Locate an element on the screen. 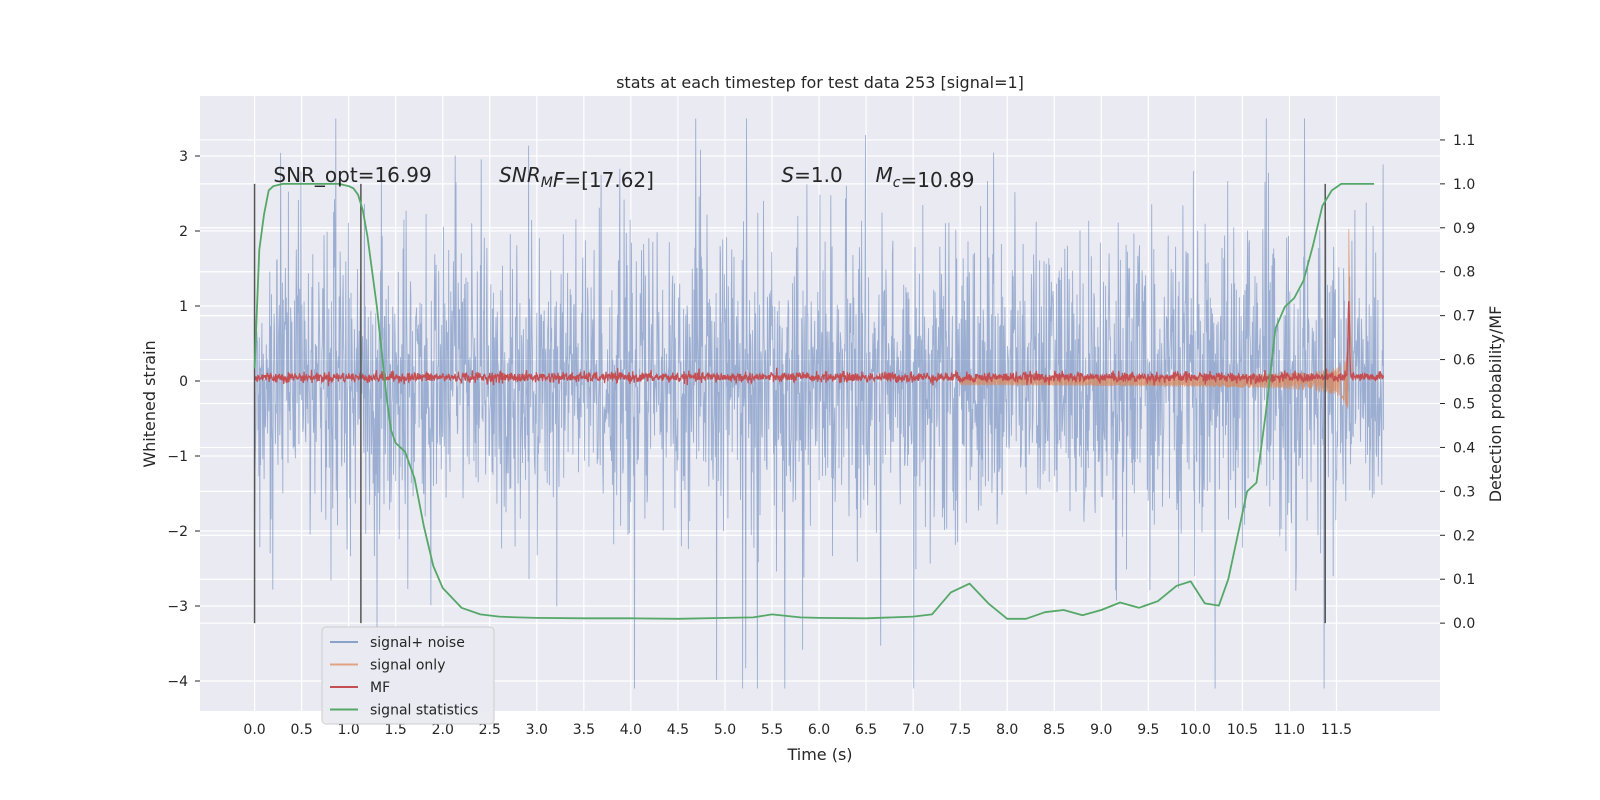 Image resolution: width=1600 pixels, height=800 pixels. x-tick-label: 5.5 is located at coordinates (772, 730).